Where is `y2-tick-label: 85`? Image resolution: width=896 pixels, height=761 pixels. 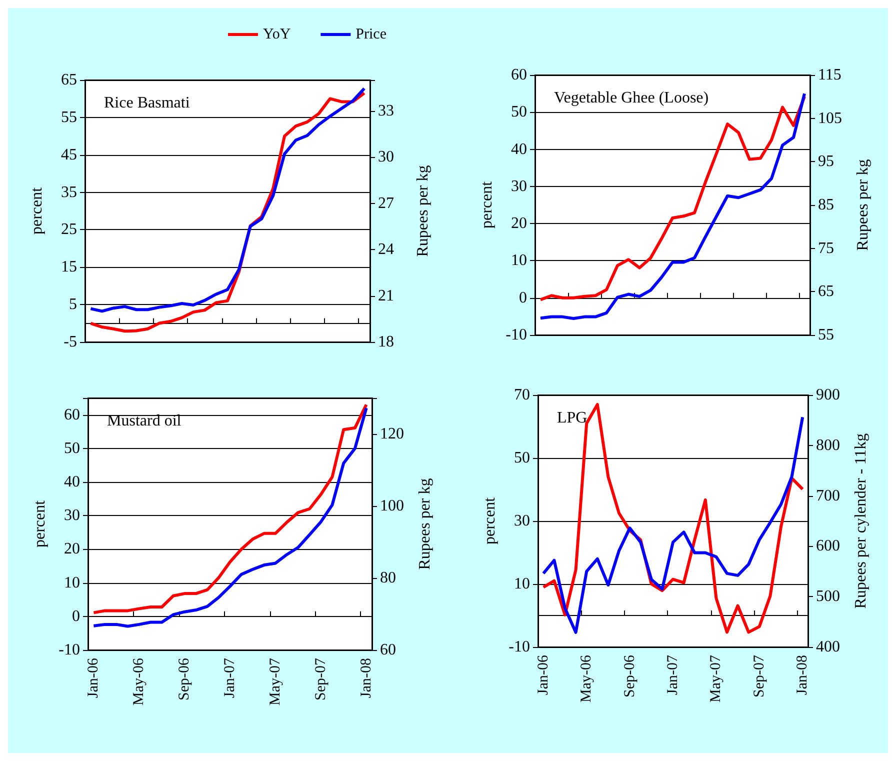
y2-tick-label: 85 is located at coordinates (826, 205).